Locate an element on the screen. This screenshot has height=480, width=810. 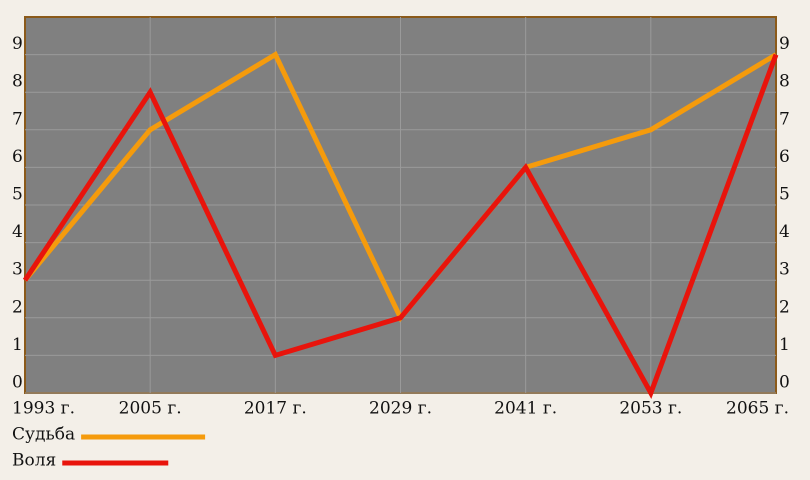
y2-tick-label: 4 is located at coordinates (784, 232).